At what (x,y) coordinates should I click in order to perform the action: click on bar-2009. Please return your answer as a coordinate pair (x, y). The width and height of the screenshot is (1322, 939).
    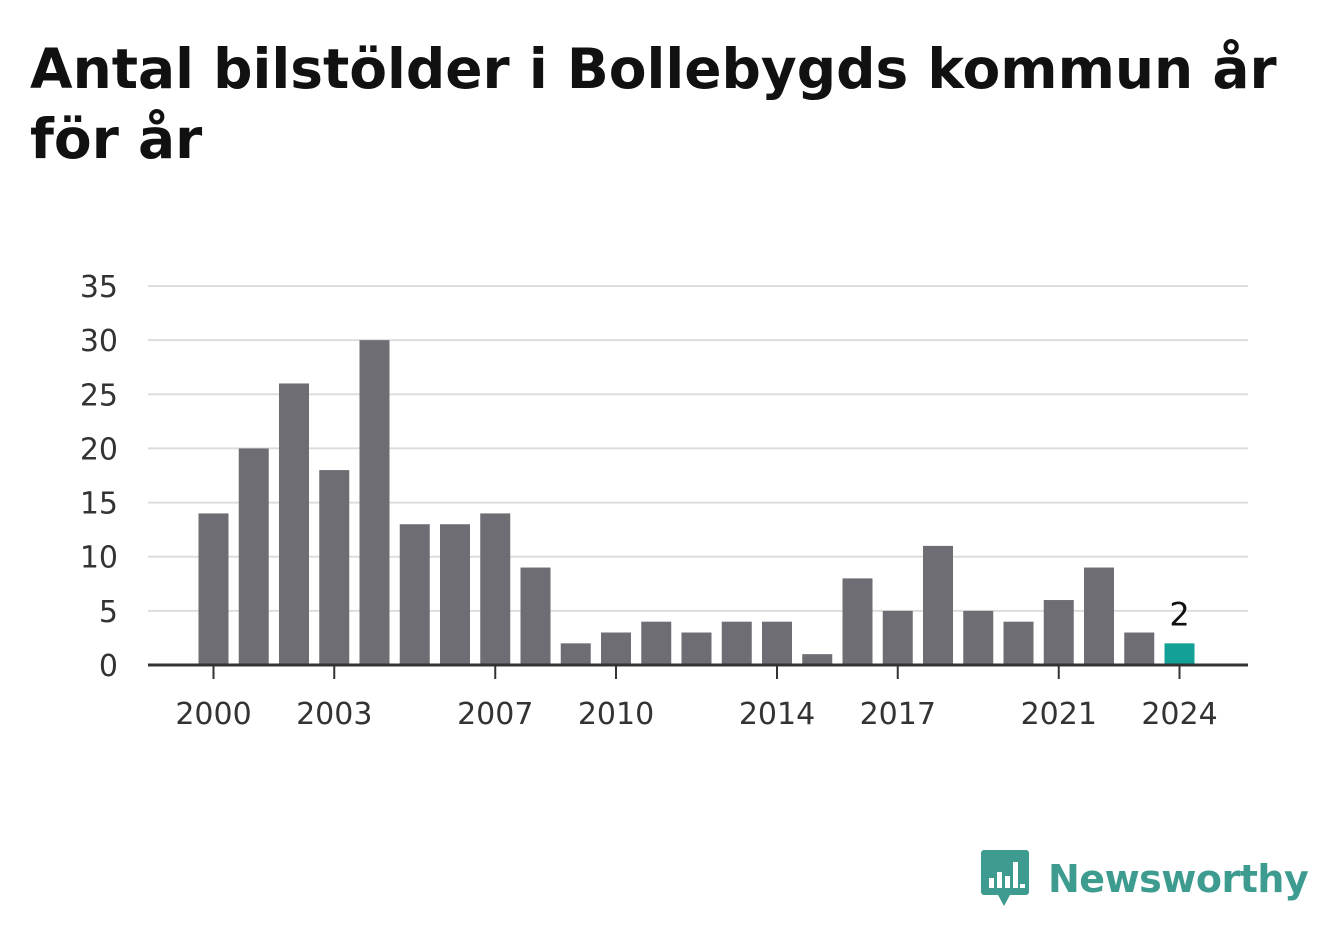
    Looking at the image, I should click on (575, 654).